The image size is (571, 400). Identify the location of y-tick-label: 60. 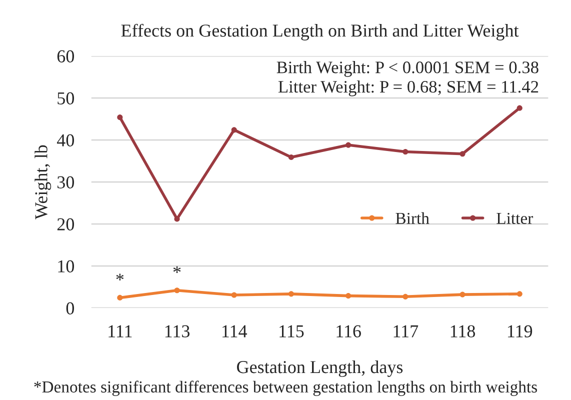
(65, 56).